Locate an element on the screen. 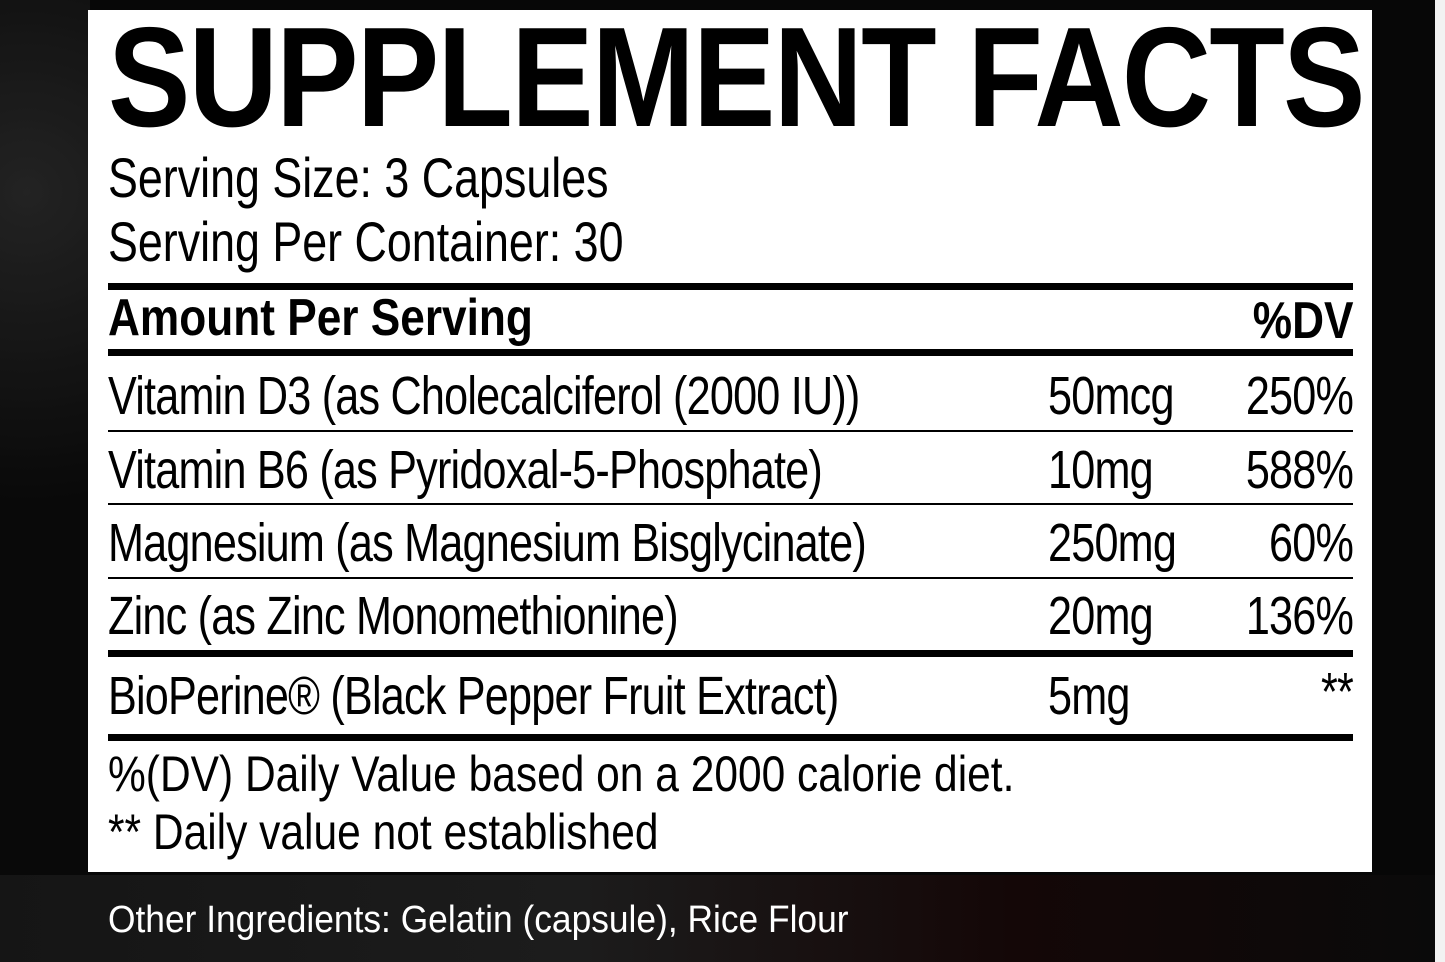  label-title: SUPPLEMENT FACTS is located at coordinates (736, 78).